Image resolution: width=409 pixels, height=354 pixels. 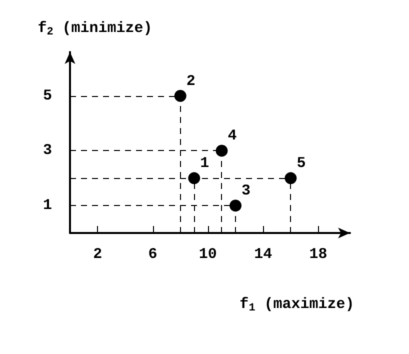 What do you see at coordinates (153, 254) in the screenshot?
I see `x-tick-label: 6` at bounding box center [153, 254].